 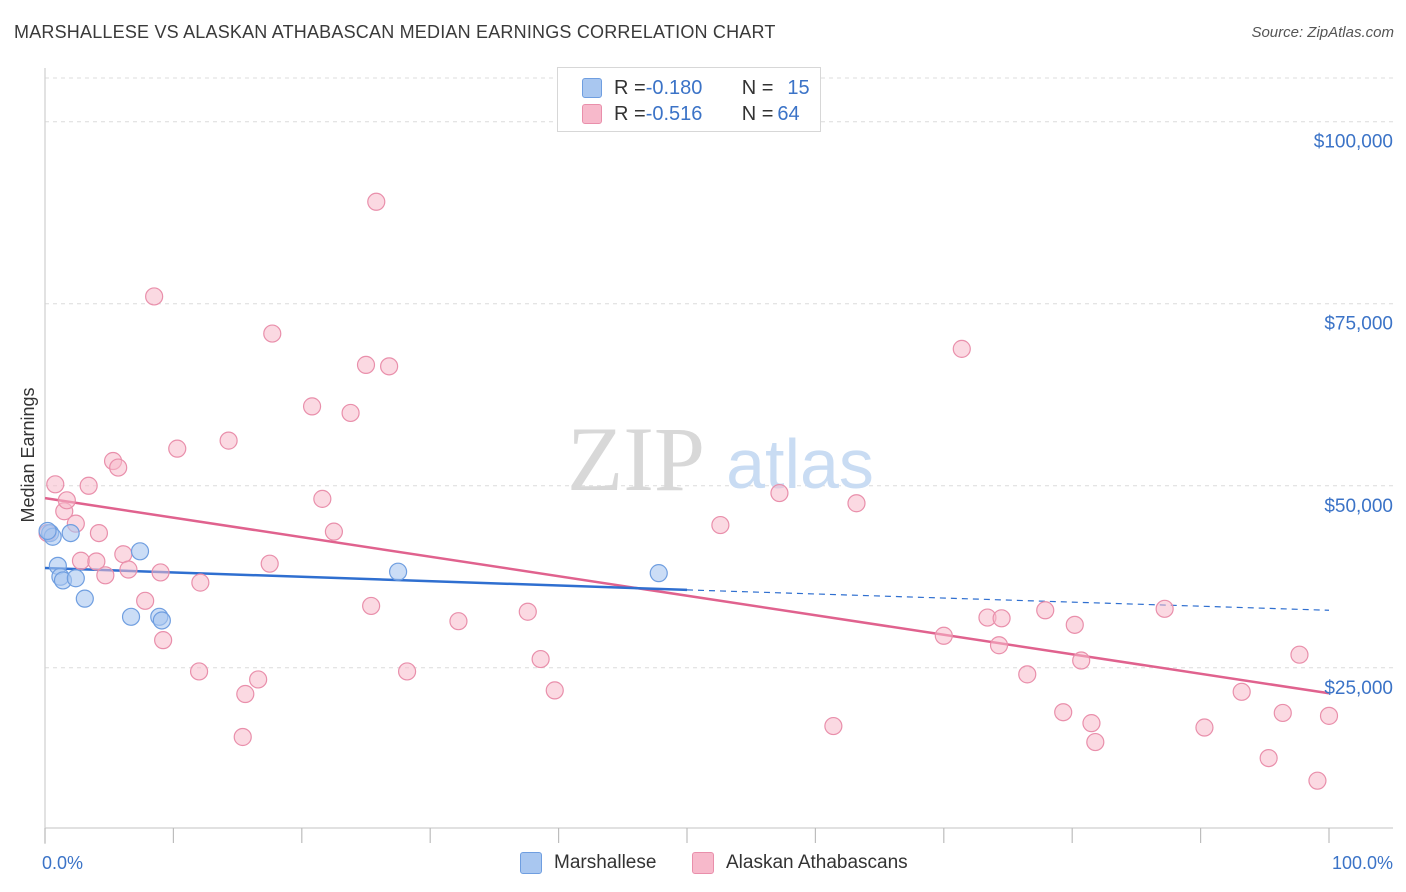 I want to click on y-tick-label: $25,000, so click(x=1358, y=688).